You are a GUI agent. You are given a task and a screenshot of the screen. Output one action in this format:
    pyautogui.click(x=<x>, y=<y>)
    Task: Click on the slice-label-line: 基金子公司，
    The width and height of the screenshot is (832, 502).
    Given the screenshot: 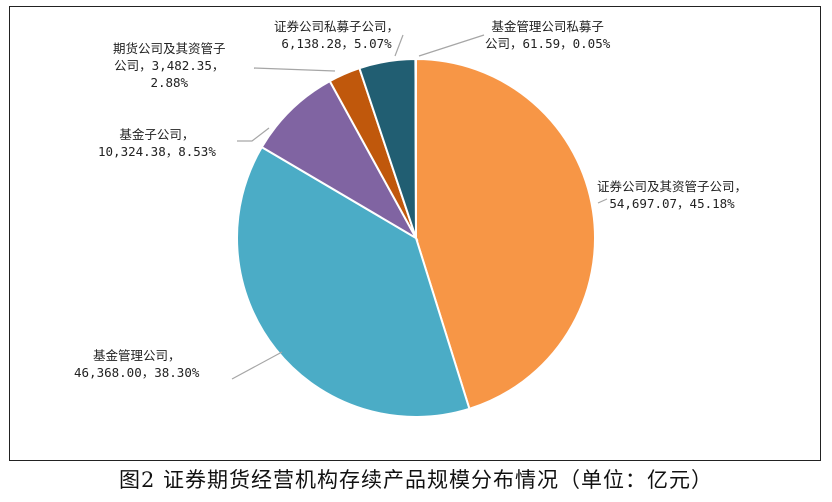 What is the action you would take?
    pyautogui.click(x=157, y=134)
    